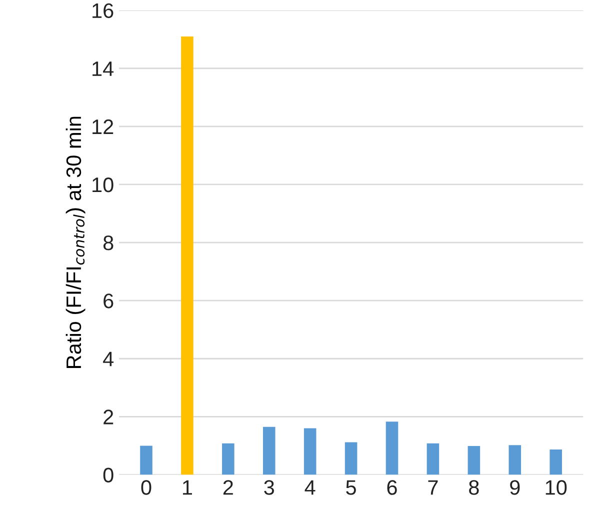 The width and height of the screenshot is (595, 516). Describe the element at coordinates (433, 487) in the screenshot. I see `x-tick-label: 7` at that location.